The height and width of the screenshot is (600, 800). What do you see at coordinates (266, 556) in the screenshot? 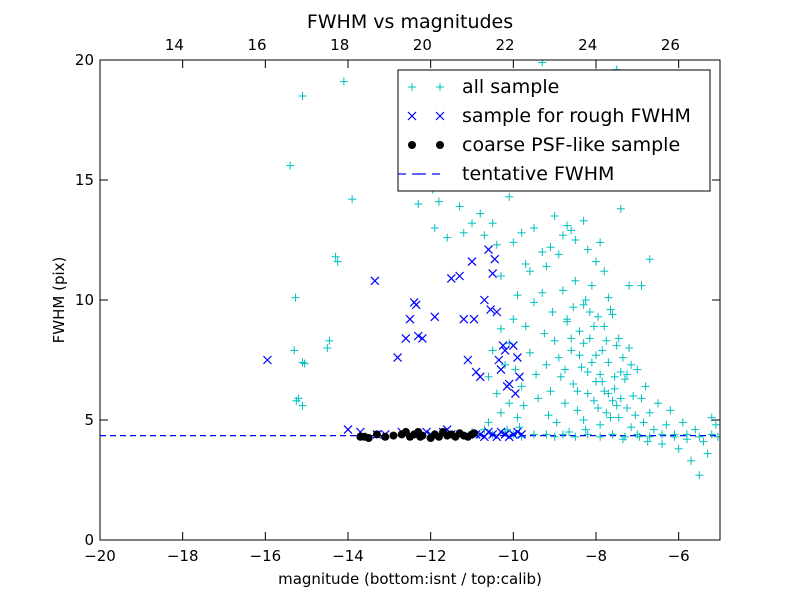
I see `x-tick-label: −16` at bounding box center [266, 556].